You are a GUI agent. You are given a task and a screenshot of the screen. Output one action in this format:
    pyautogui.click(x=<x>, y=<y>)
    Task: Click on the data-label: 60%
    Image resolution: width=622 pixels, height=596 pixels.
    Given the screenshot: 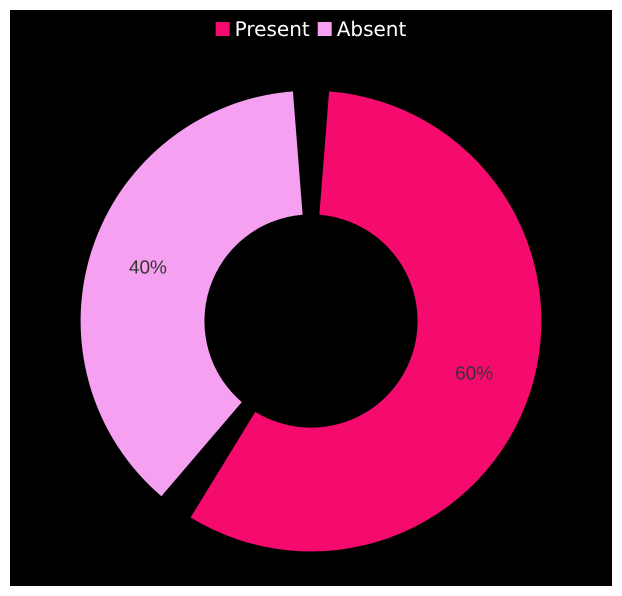 What is the action you would take?
    pyautogui.click(x=474, y=374)
    